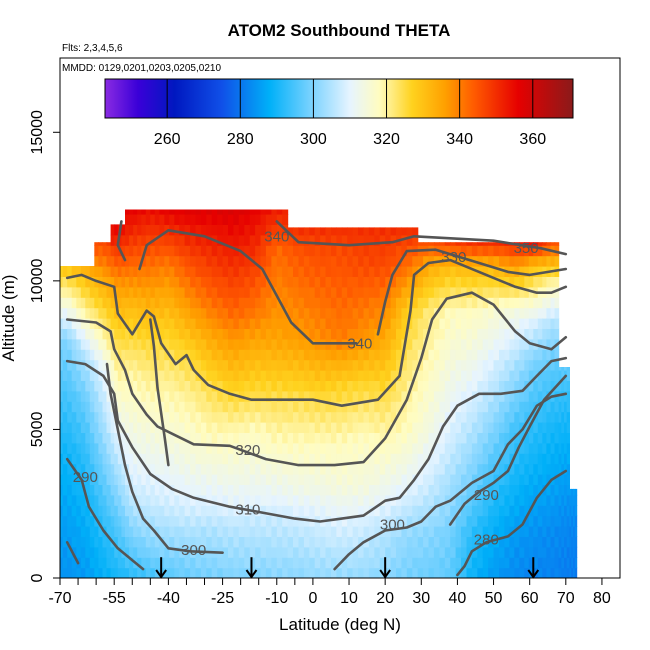 The width and height of the screenshot is (650, 650). I want to click on contour-label-280: 280, so click(486, 539).